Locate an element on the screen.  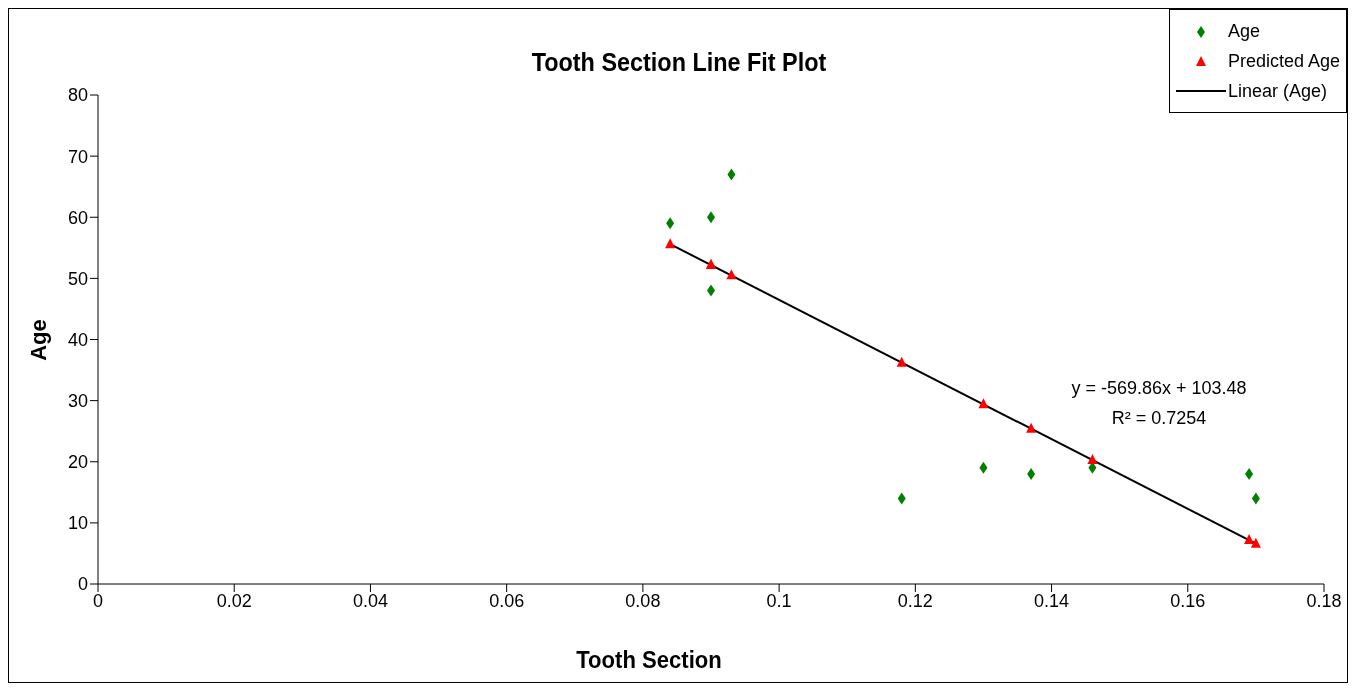
x-tick-label: 0 is located at coordinates (98, 600).